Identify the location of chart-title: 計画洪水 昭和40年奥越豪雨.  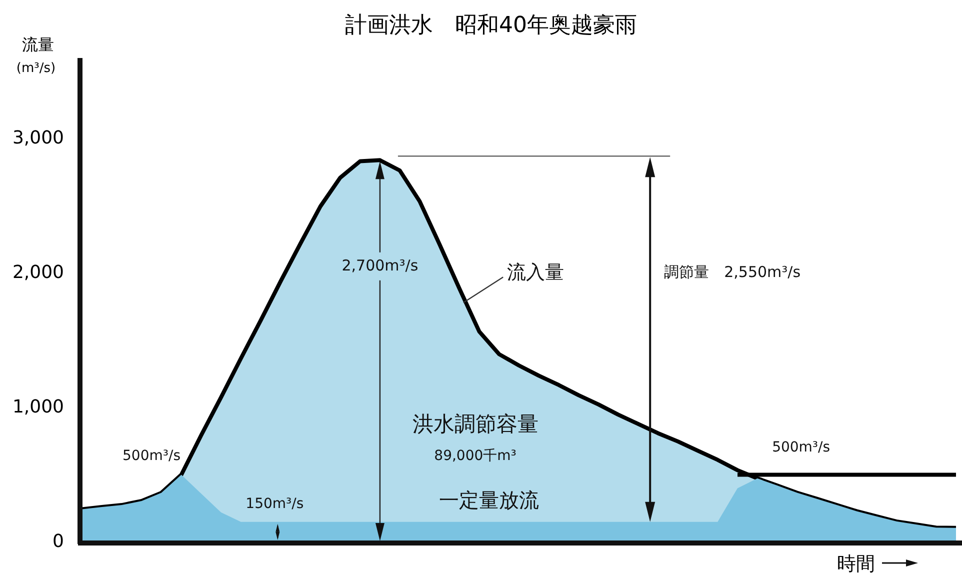
(491, 25).